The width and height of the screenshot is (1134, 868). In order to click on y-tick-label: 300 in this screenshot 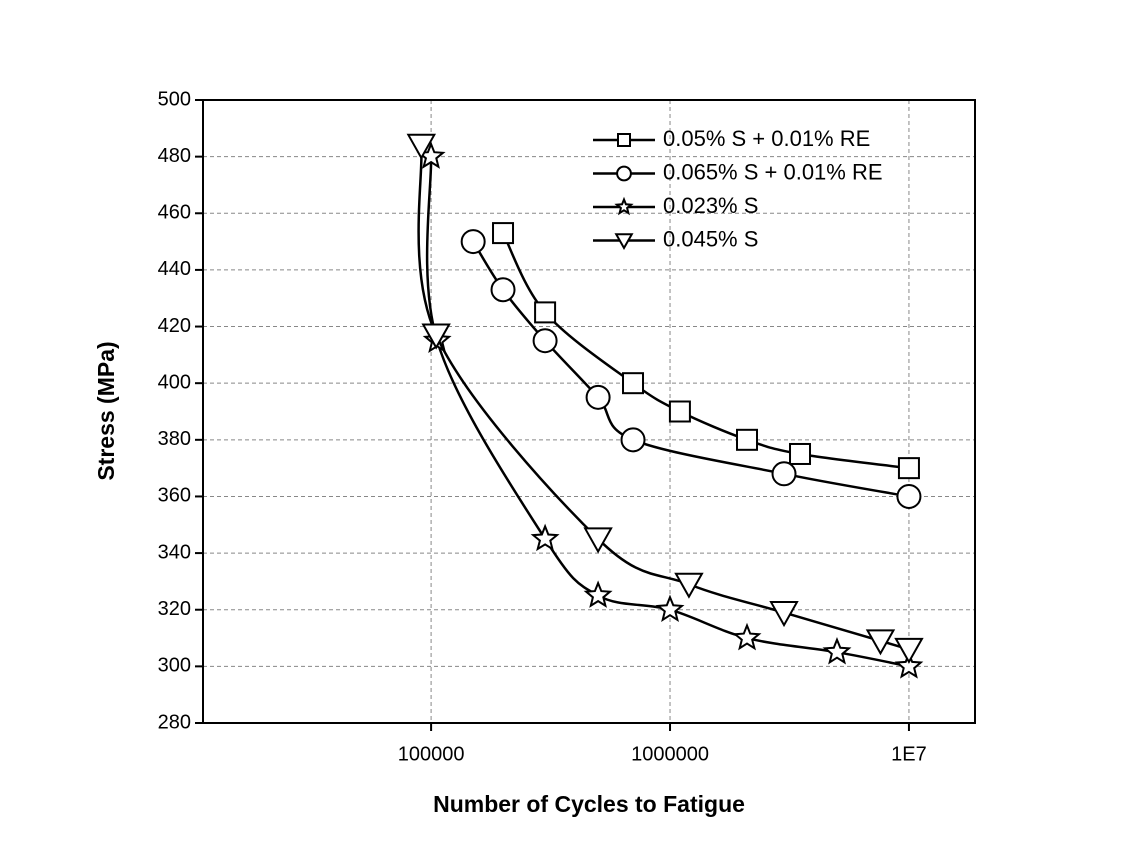, I will do `click(174, 666)`.